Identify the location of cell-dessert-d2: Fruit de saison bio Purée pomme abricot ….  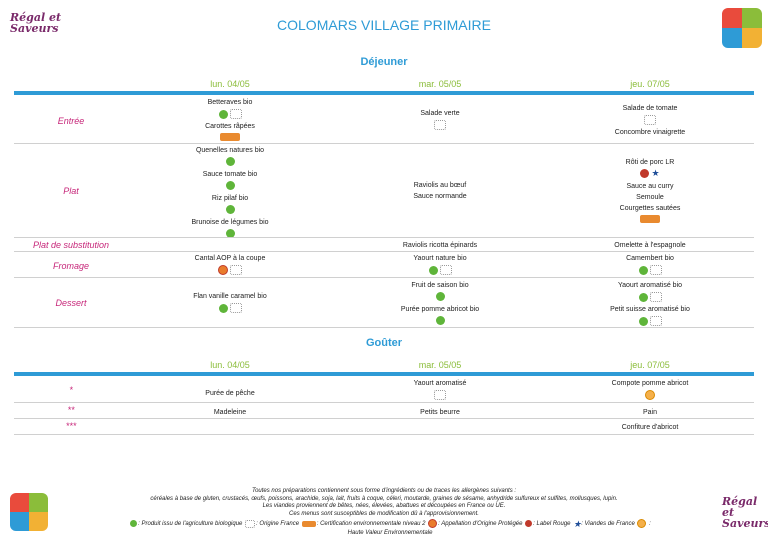
(440, 305).